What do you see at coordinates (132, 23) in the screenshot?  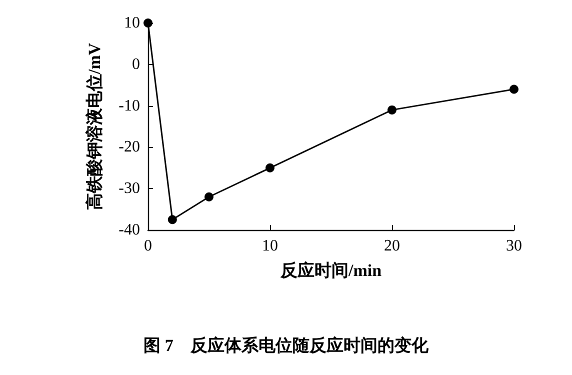 I see `y-tick-label: 10` at bounding box center [132, 23].